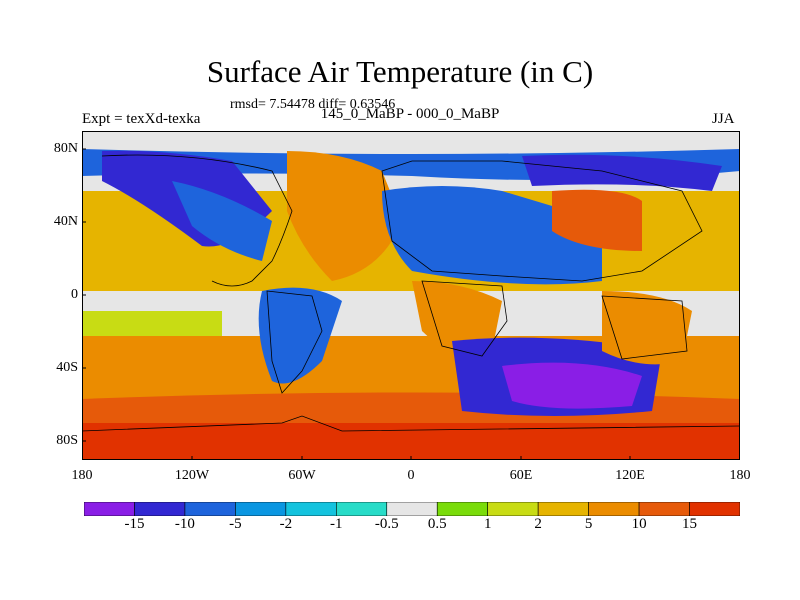  What do you see at coordinates (723, 119) in the screenshot?
I see `season-label: JJA` at bounding box center [723, 119].